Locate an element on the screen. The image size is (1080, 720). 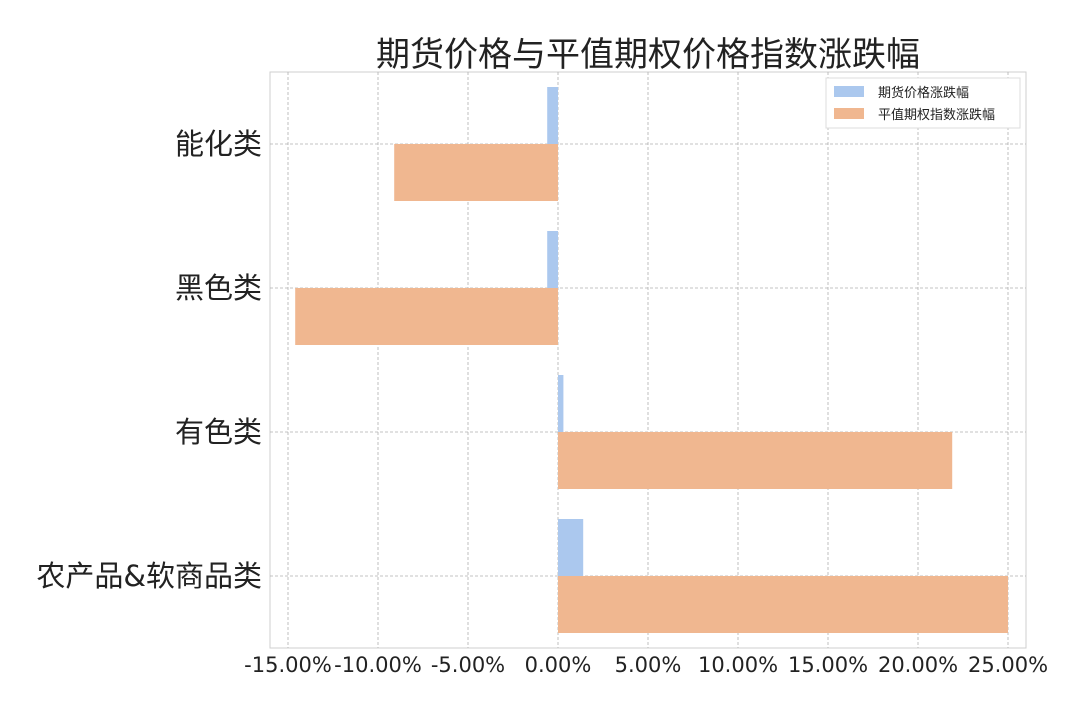
x-tick-label: 15.00% is located at coordinates (828, 665).